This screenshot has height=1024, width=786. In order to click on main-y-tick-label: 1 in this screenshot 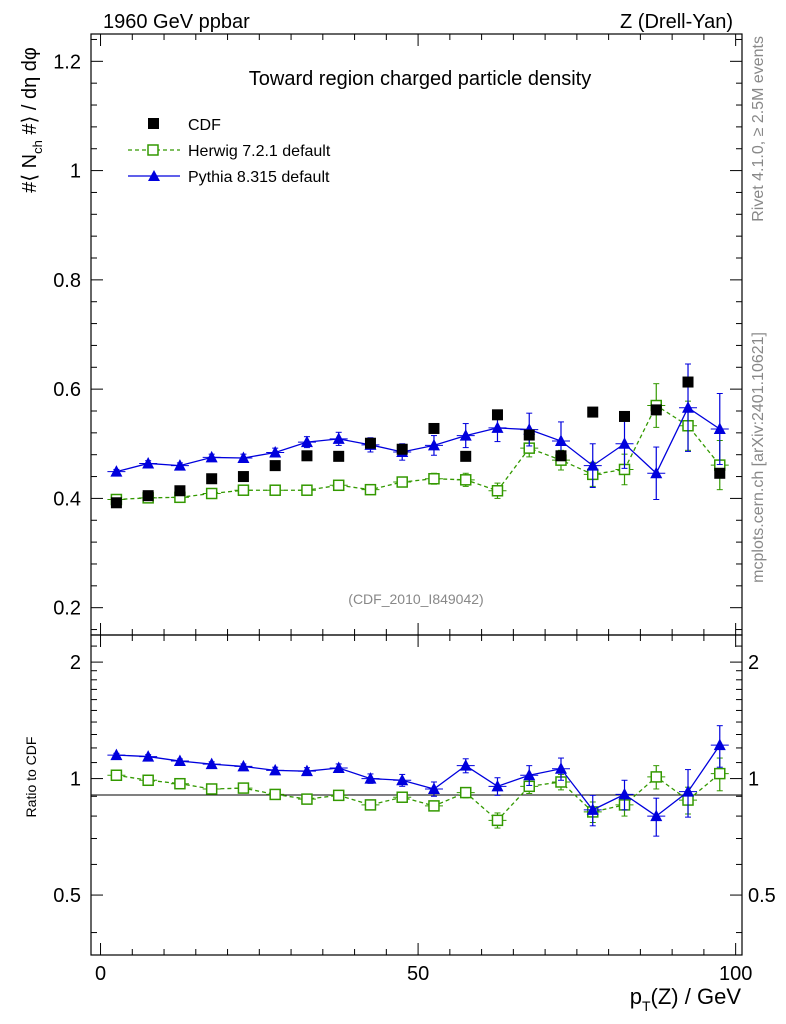, I will do `click(75, 172)`.